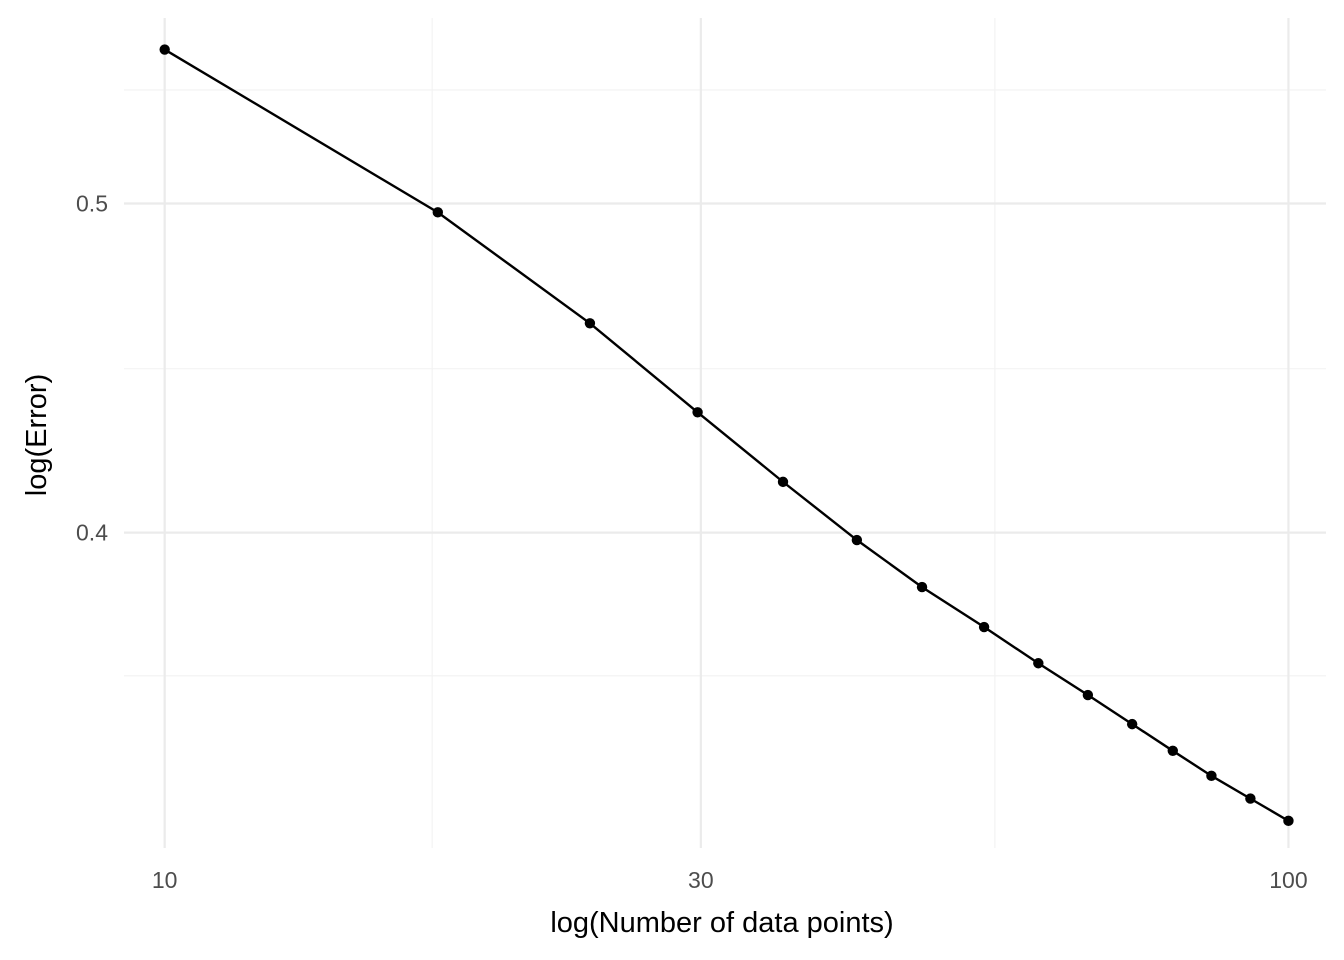 Image resolution: width=1344 pixels, height=960 pixels. What do you see at coordinates (701, 880) in the screenshot?
I see `x-tick-label: 30` at bounding box center [701, 880].